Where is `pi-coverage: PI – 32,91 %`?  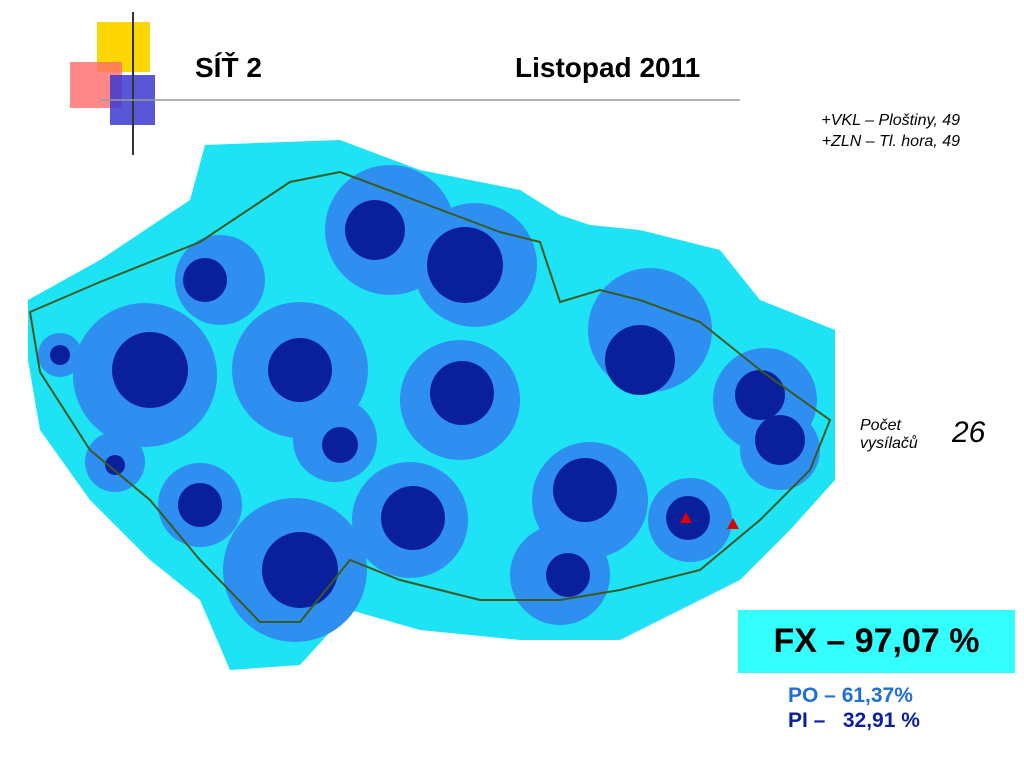
pi-coverage: PI – 32,91 % is located at coordinates (854, 720).